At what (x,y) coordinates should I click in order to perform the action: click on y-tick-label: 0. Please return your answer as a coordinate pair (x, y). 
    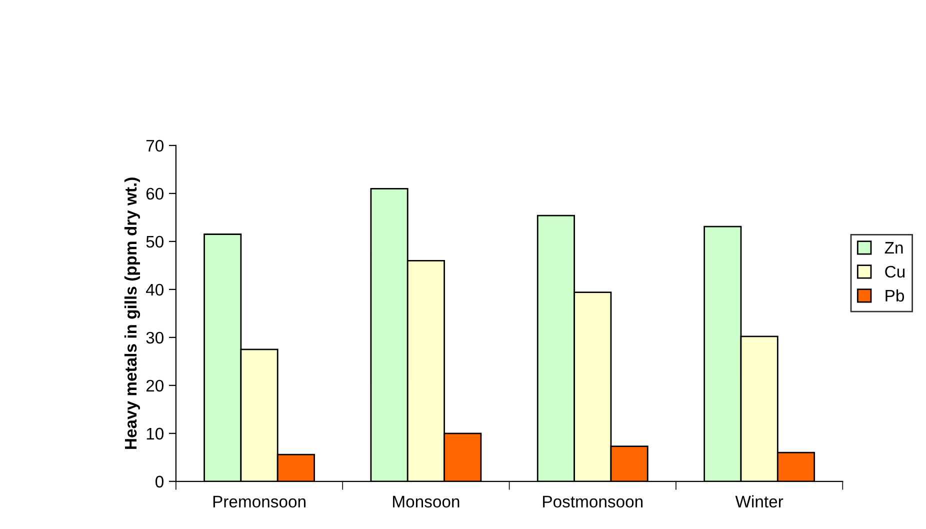
    Looking at the image, I should click on (160, 482).